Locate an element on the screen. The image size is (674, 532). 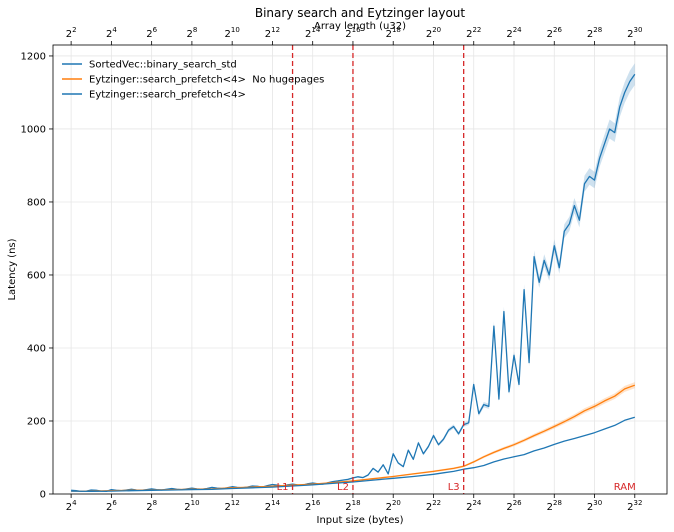
x-tick-label: 210 is located at coordinates (191, 506).